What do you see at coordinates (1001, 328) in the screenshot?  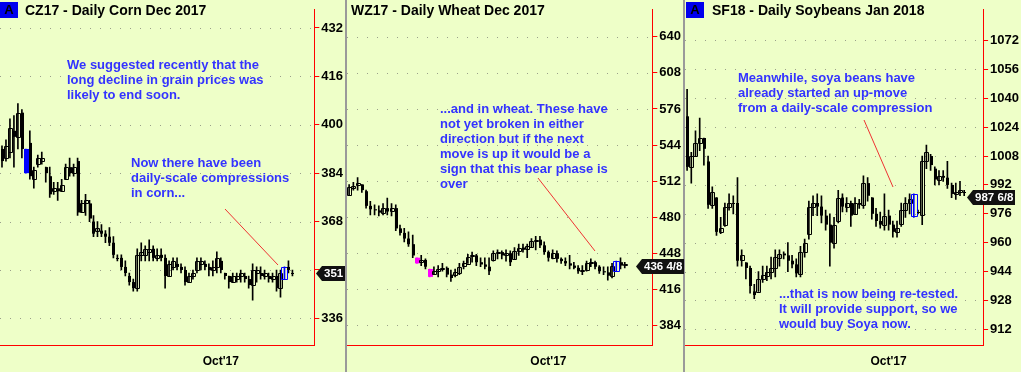 I see `y-tick-label: 912` at bounding box center [1001, 328].